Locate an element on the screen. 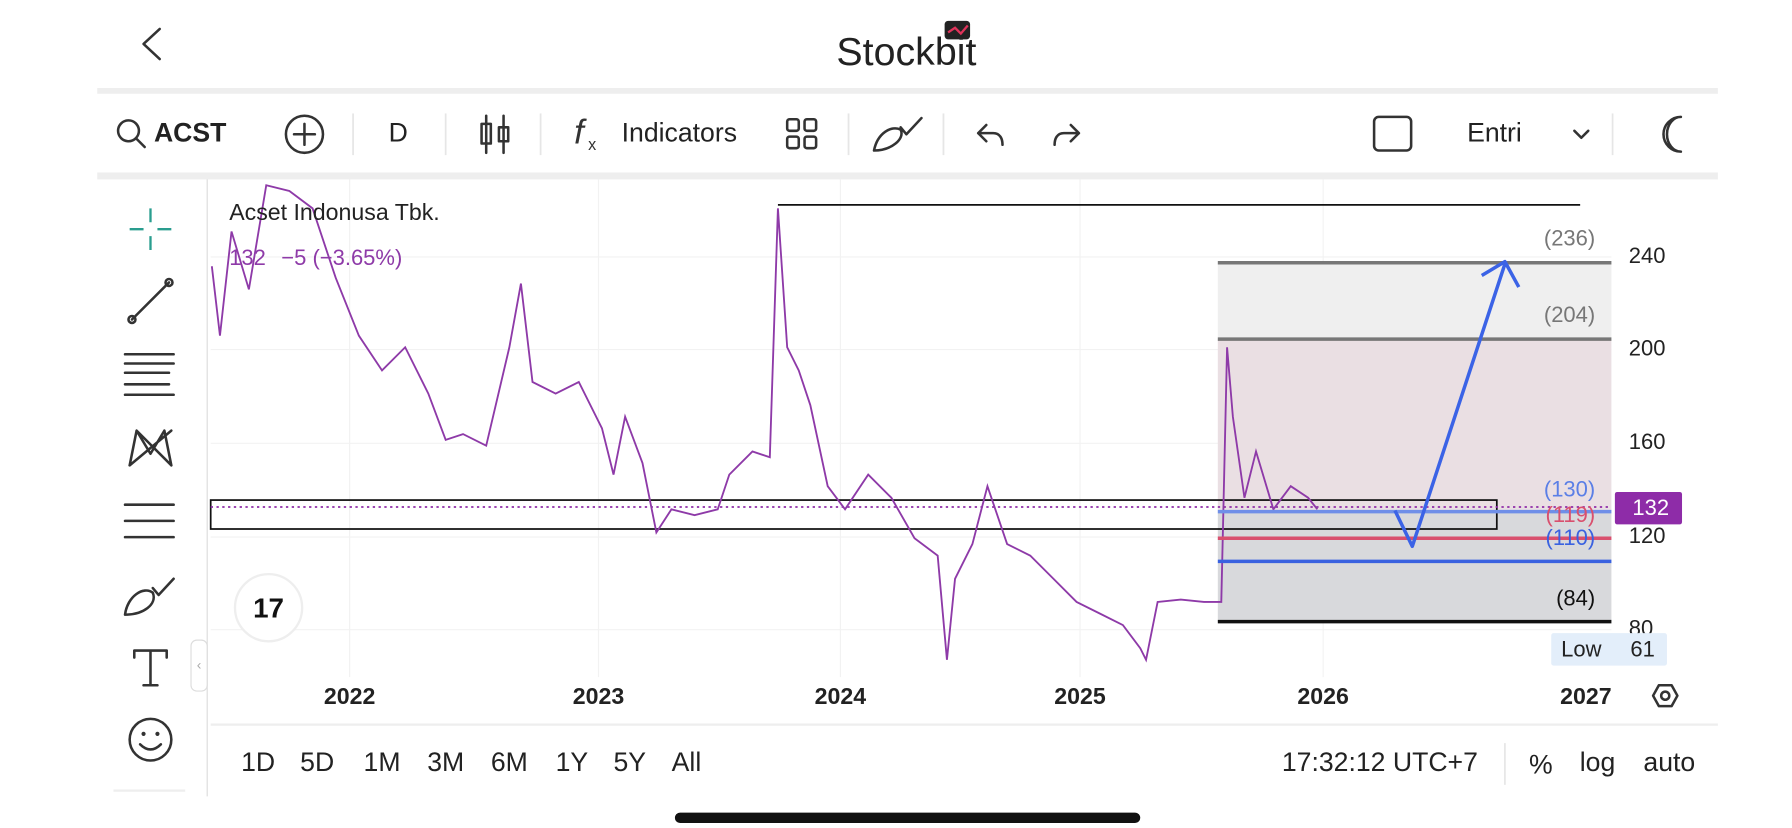 This screenshot has height=828, width=1792. level-label: (84) is located at coordinates (1575, 597).